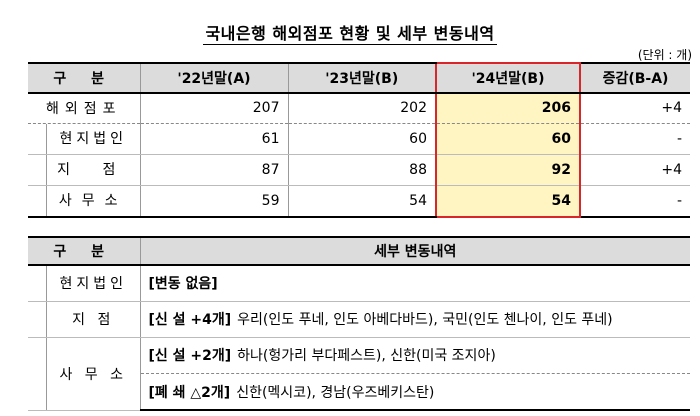 This screenshot has width=700, height=416. I want to click on row-category: 현지법인, so click(84, 283).